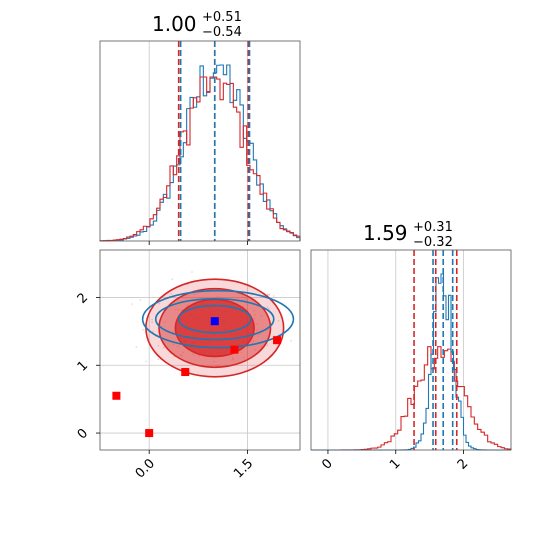  What do you see at coordinates (433, 242) in the screenshot?
I see `param1-title-minus: −0.32` at bounding box center [433, 242].